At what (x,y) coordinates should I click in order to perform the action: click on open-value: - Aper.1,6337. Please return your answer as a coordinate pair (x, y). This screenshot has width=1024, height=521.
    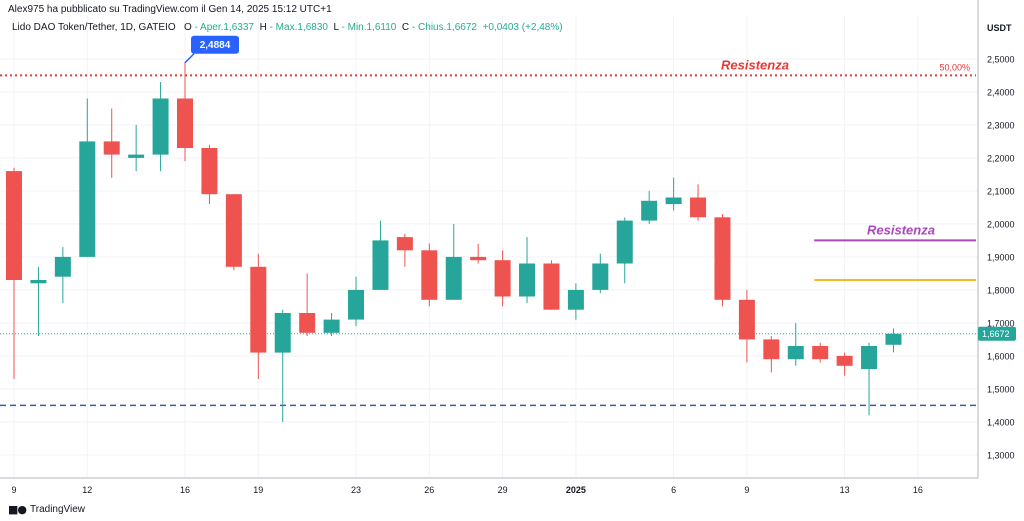
    Looking at the image, I should click on (224, 27).